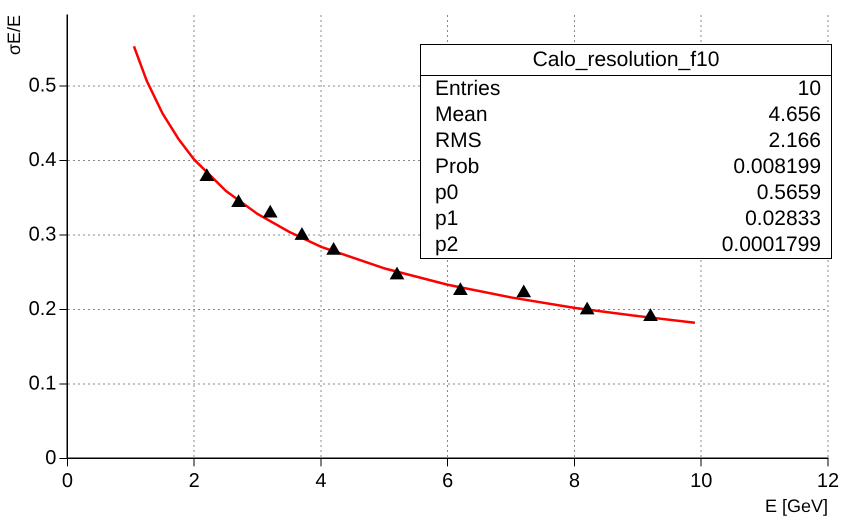  I want to click on annotation: p0, so click(446, 193).